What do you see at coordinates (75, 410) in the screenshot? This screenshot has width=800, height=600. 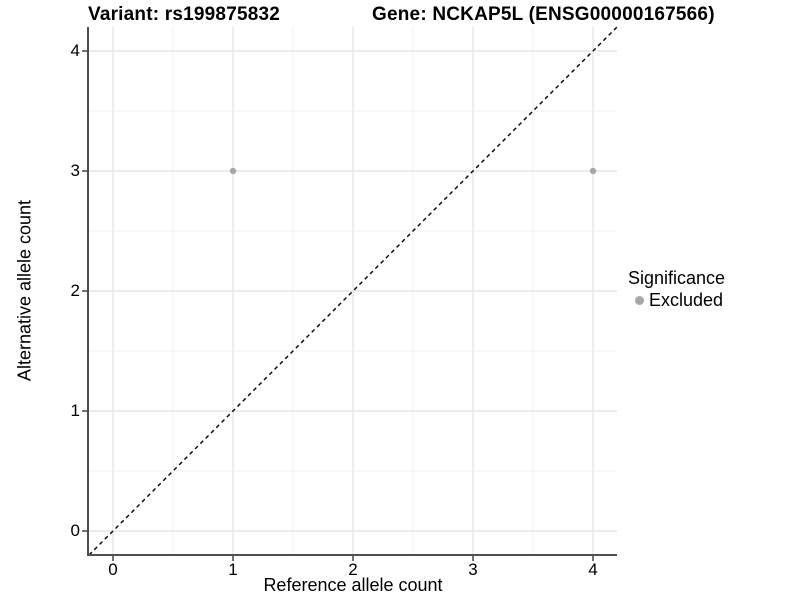 I see `y-tick-label: 1` at bounding box center [75, 410].